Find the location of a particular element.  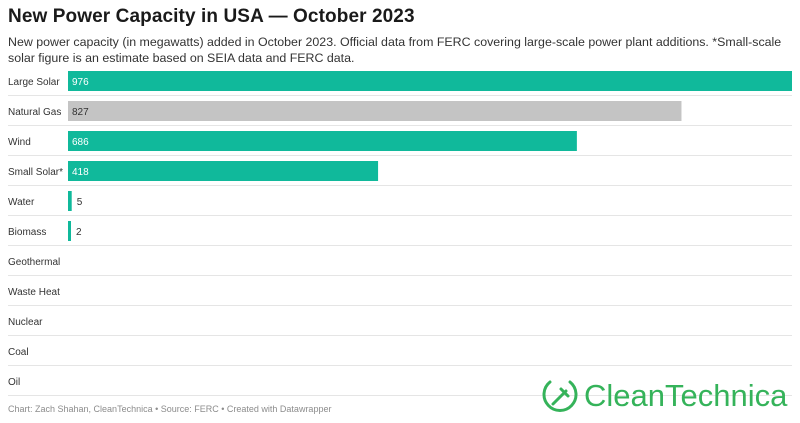

category-label: Wind is located at coordinates (19, 142).